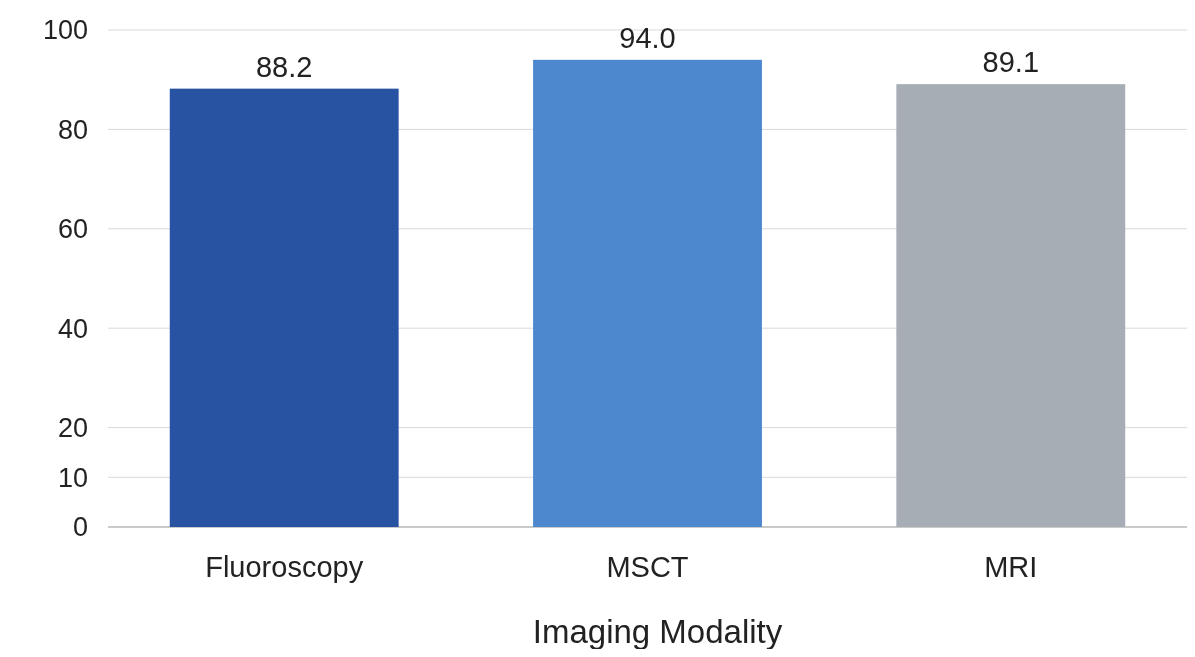 The image size is (1195, 657). I want to click on x-tick-label: MRI, so click(1011, 567).